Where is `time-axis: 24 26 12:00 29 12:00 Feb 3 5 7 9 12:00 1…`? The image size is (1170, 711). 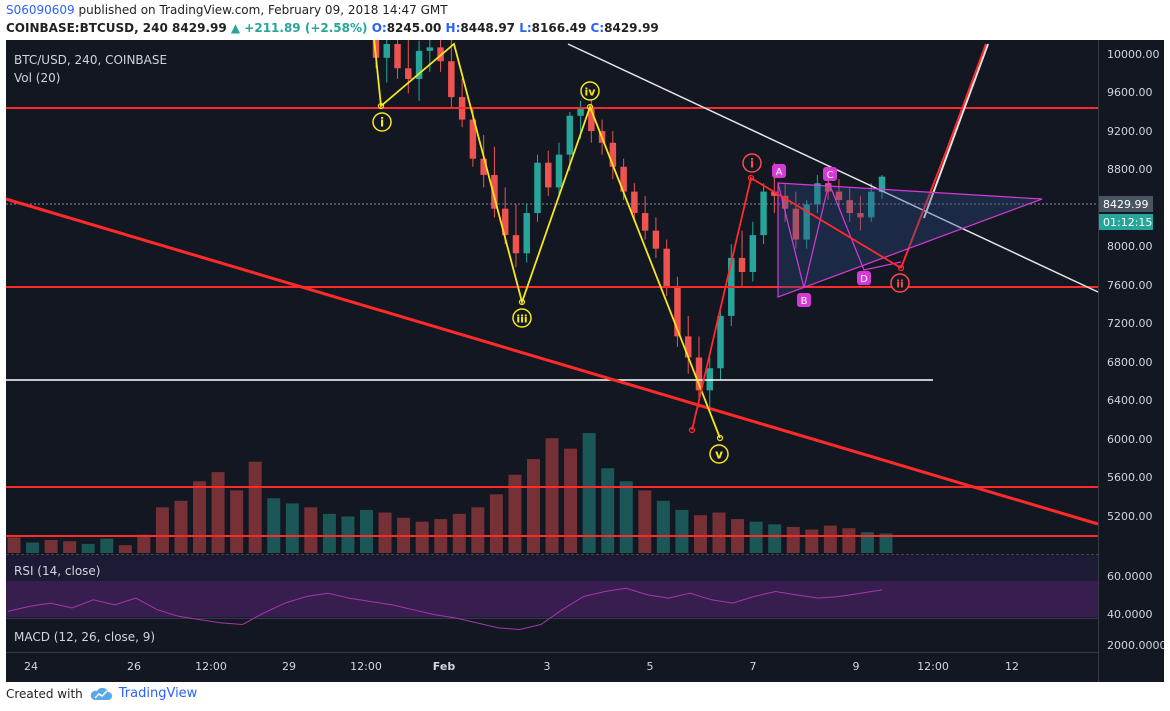
time-axis: 24 26 12:00 29 12:00 Feb 3 5 7 9 12:00 1… is located at coordinates (521, 666).